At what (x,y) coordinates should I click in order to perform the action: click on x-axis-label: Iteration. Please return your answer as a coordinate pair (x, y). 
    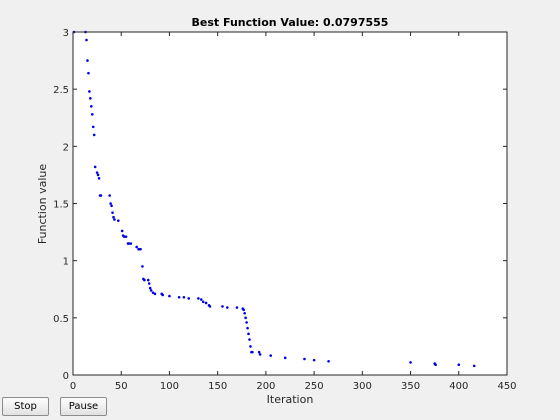
    Looking at the image, I should click on (290, 399).